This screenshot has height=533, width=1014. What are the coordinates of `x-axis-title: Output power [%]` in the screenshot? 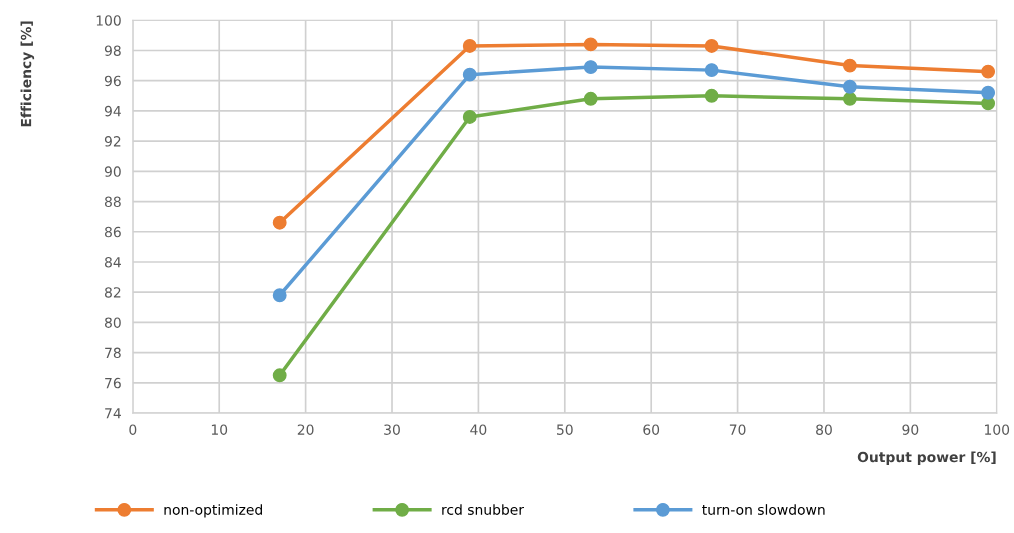 It's located at (926, 458).